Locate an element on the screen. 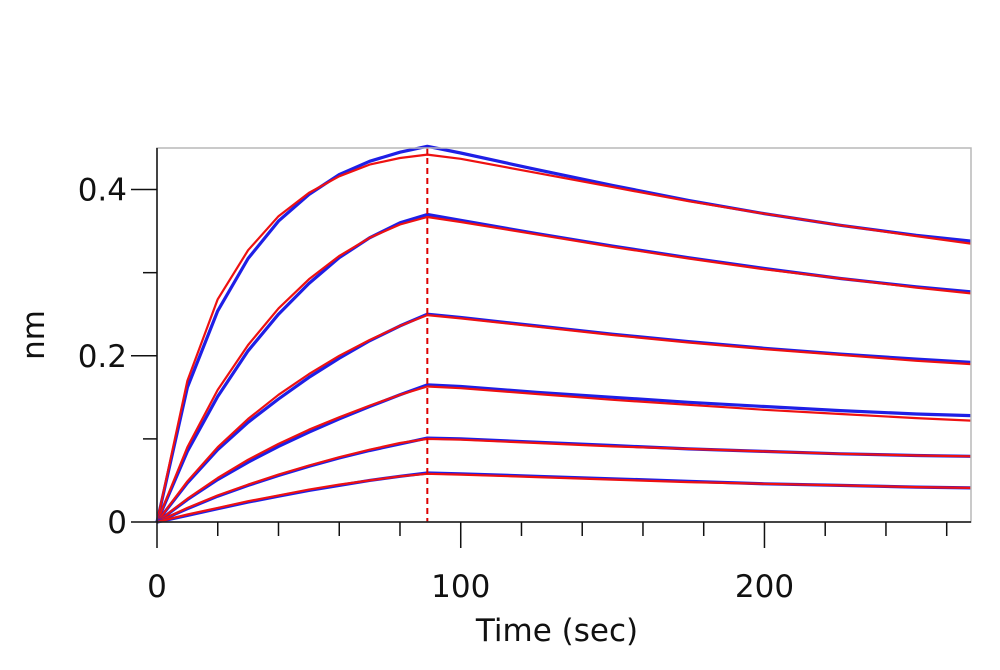  y-tick-label: 0.4 is located at coordinates (102, 191).